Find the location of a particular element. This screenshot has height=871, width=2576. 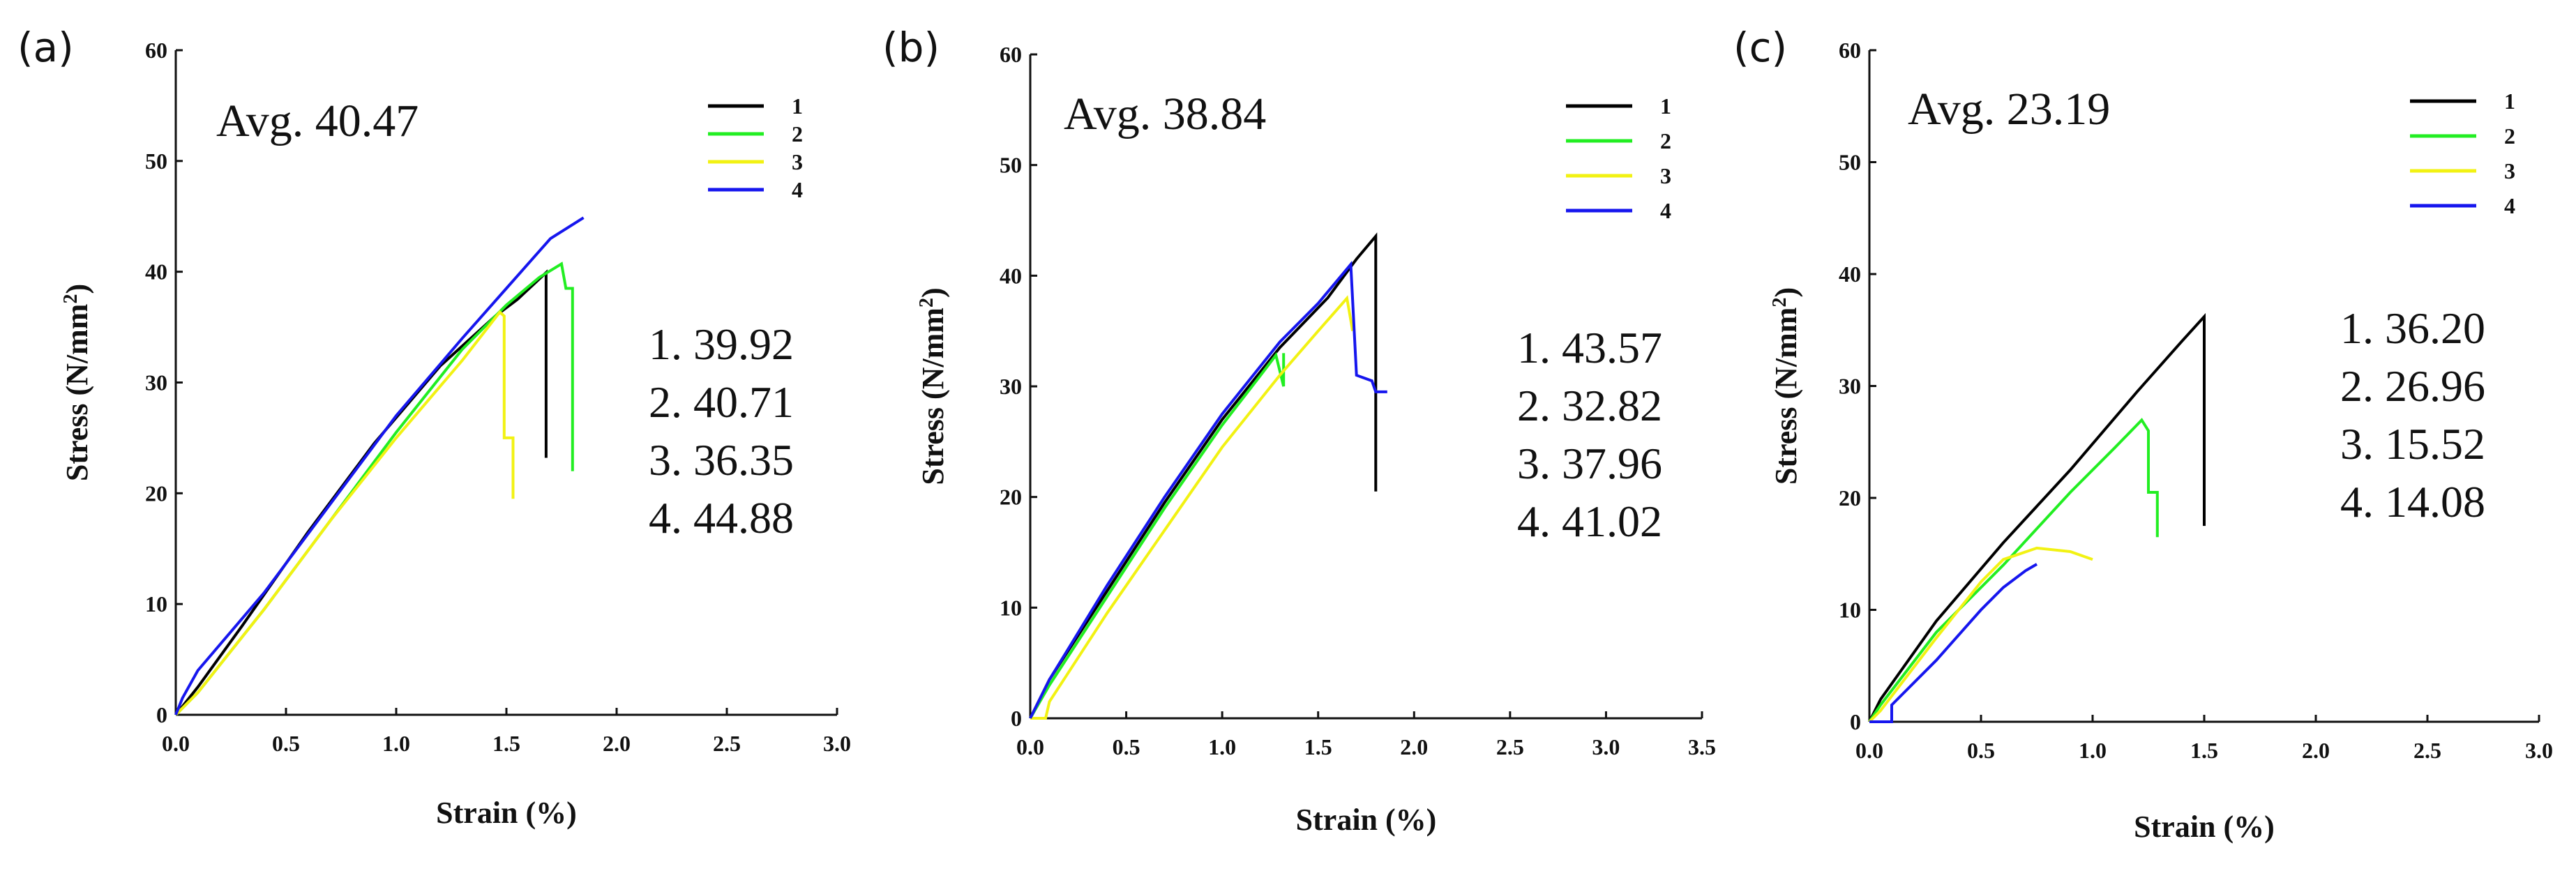

annotation-value: 1. 36.20 is located at coordinates (2412, 328).